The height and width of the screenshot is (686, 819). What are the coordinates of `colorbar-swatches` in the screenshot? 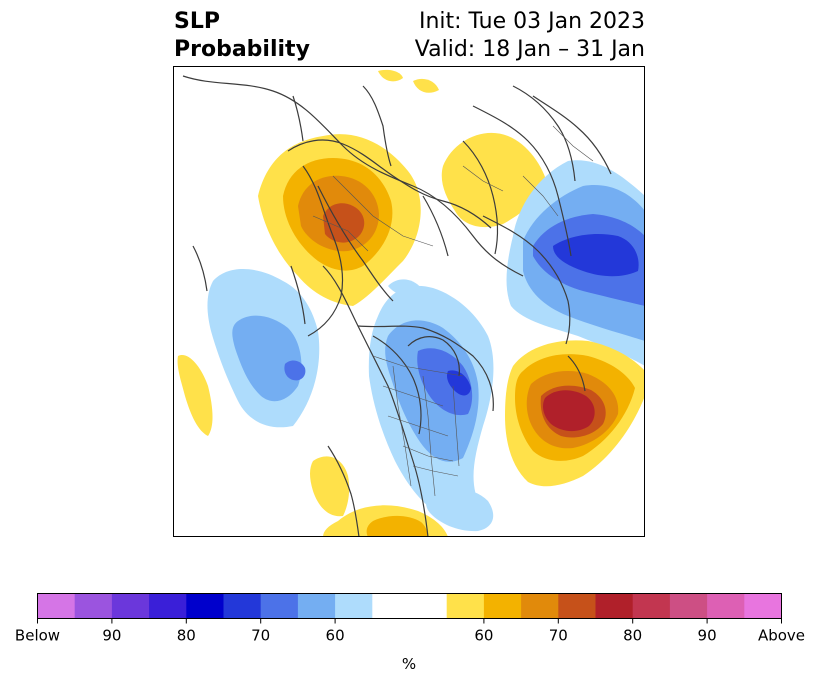 It's located at (409, 606).